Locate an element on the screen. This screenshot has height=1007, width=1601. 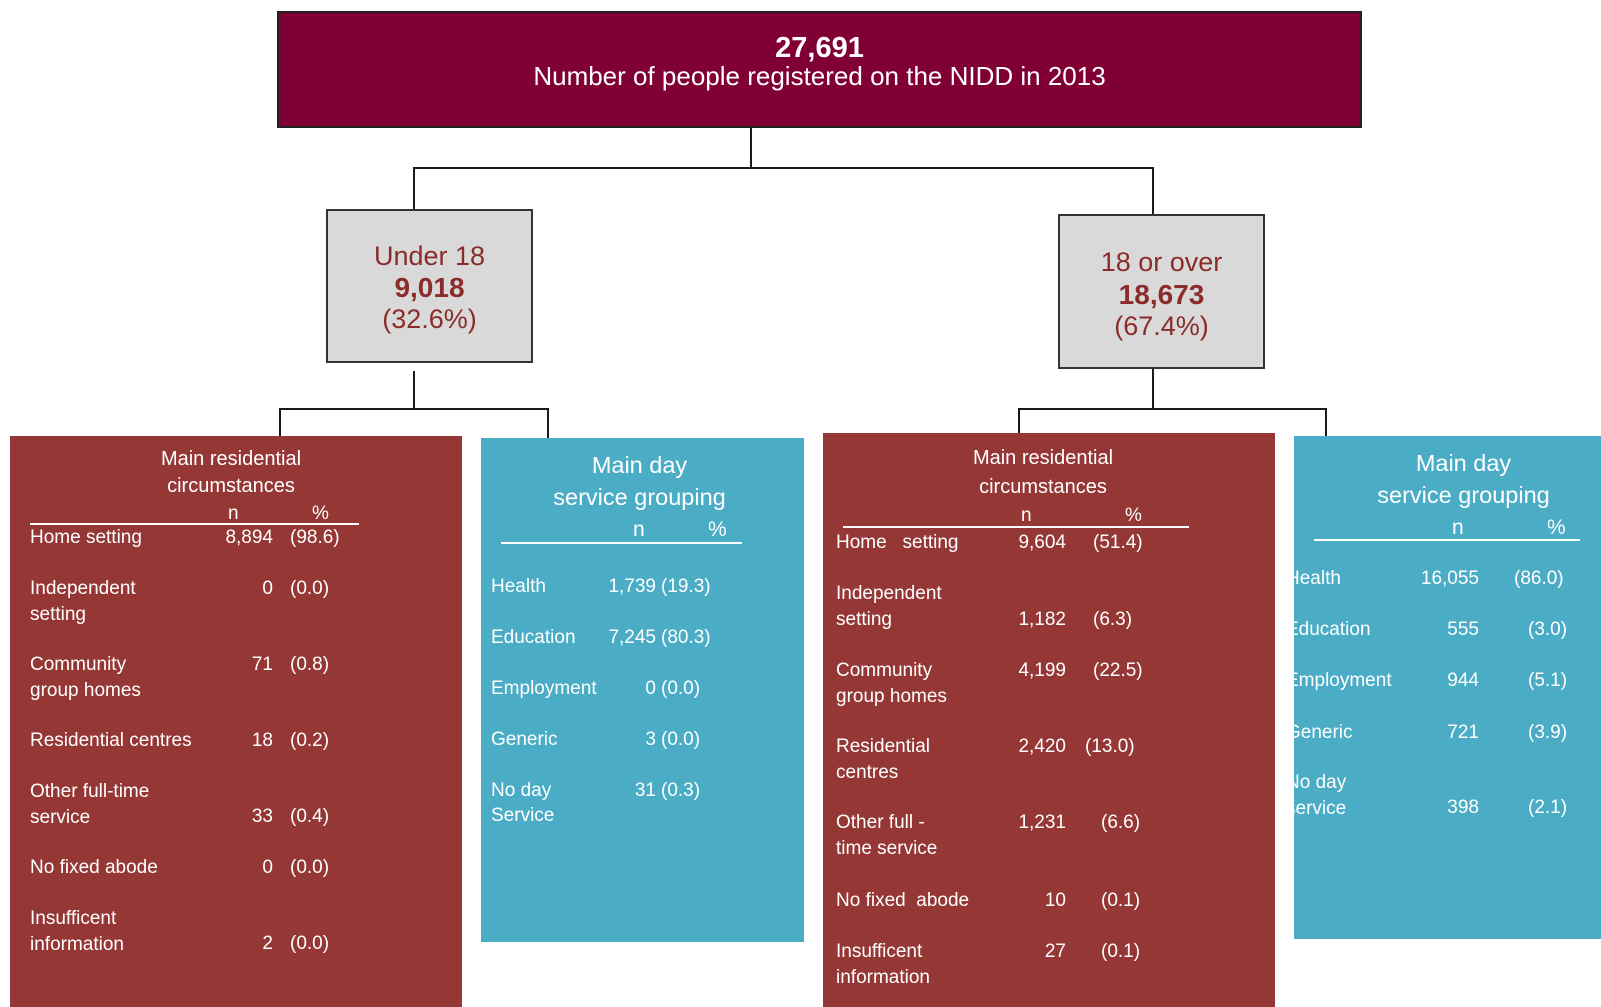
total-registered-count: 27,691 is located at coordinates (819, 48).